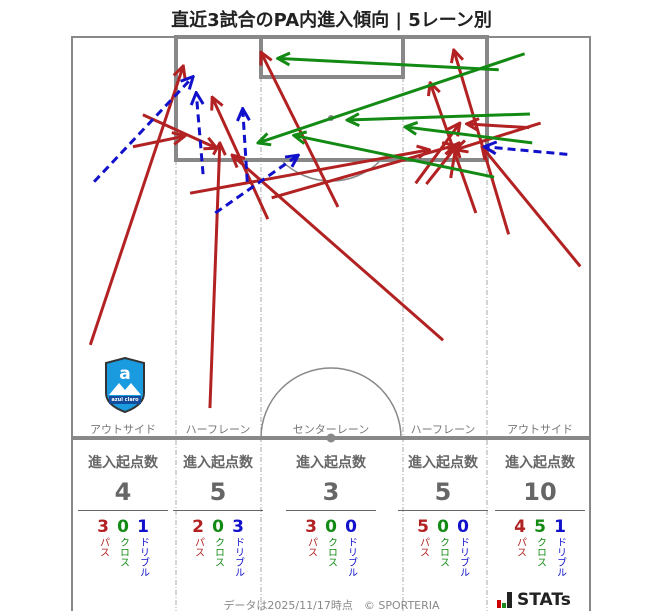 Image resolution: width=663 pixels, height=613 pixels. I want to click on lane-label-left-half: ハーフレーン, so click(218, 429).